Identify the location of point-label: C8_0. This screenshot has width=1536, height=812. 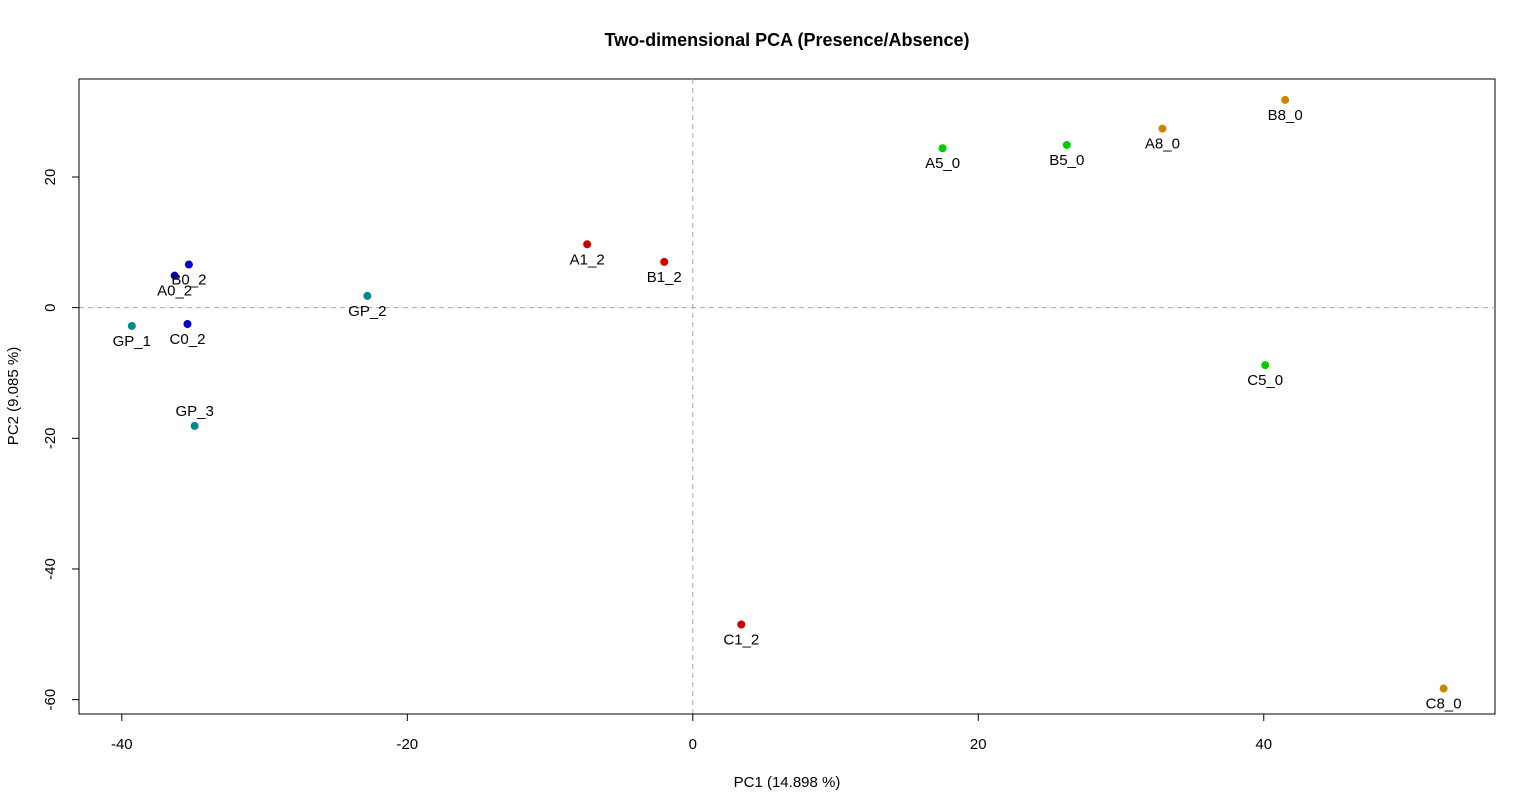
(1444, 704).